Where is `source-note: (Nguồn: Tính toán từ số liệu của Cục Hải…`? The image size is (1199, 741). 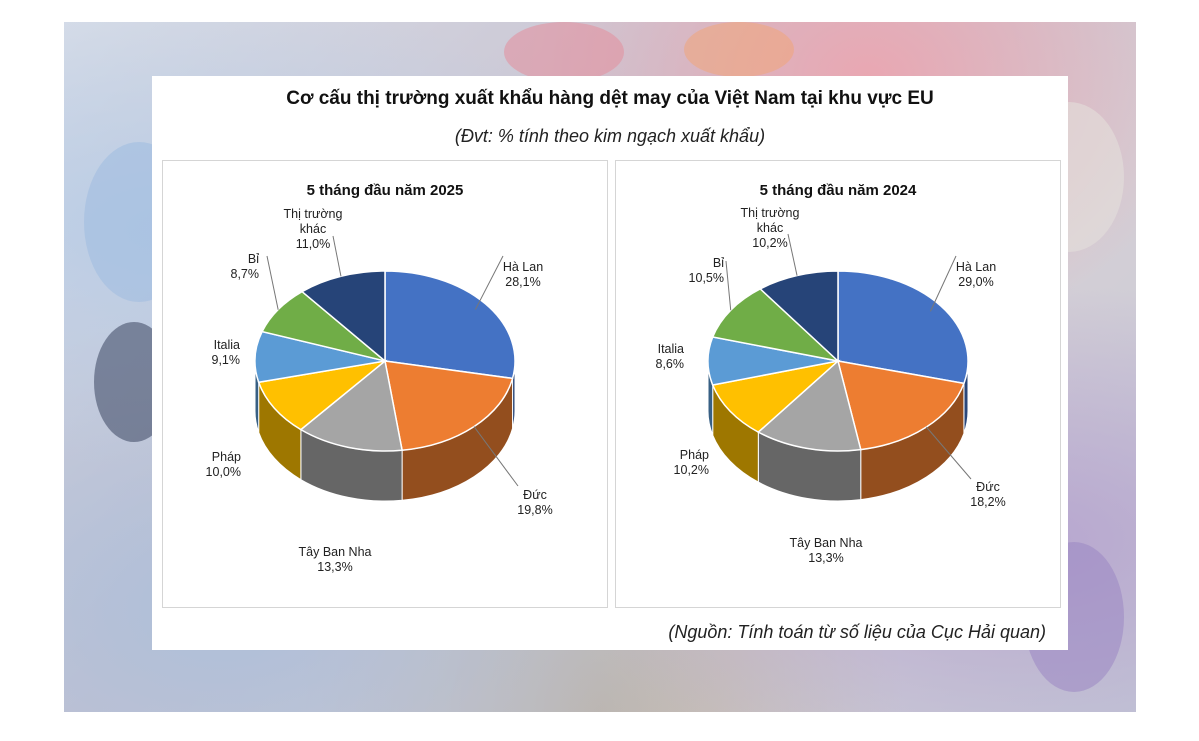
source-note: (Nguồn: Tính toán từ số liệu của Cục Hải… is located at coordinates (857, 632).